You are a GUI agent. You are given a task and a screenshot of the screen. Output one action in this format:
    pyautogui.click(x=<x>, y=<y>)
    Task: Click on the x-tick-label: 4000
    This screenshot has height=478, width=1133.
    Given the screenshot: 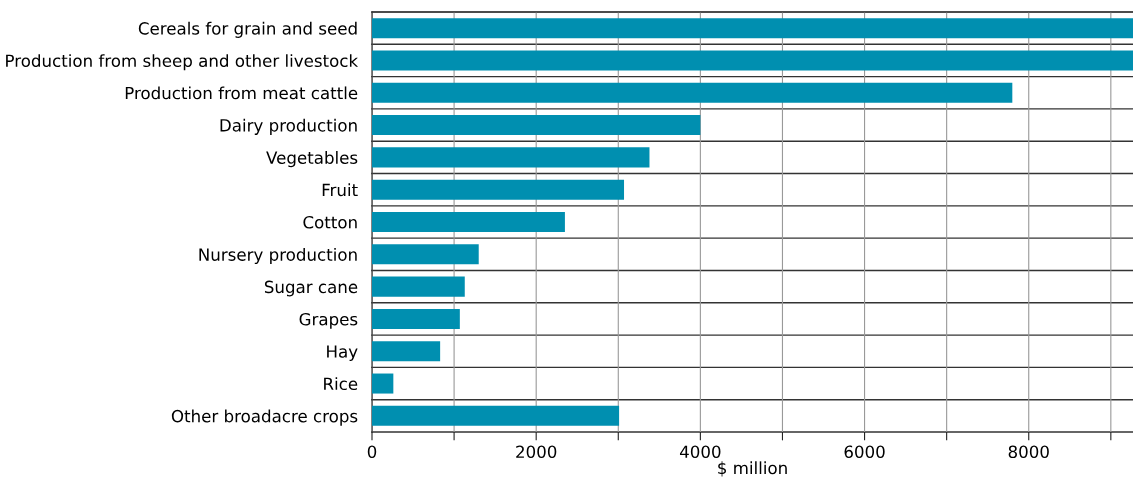 What is the action you would take?
    pyautogui.click(x=700, y=452)
    